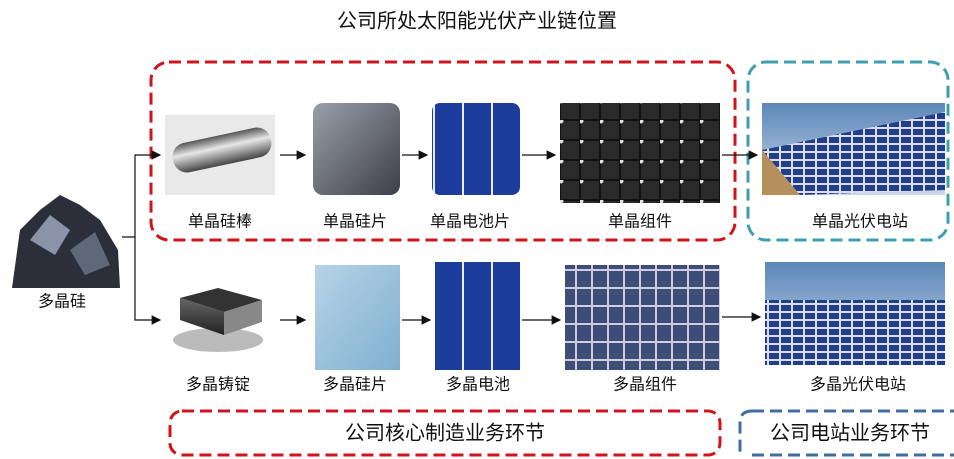  Describe the element at coordinates (62, 301) in the screenshot. I see `source-label: 多晶硅` at that location.